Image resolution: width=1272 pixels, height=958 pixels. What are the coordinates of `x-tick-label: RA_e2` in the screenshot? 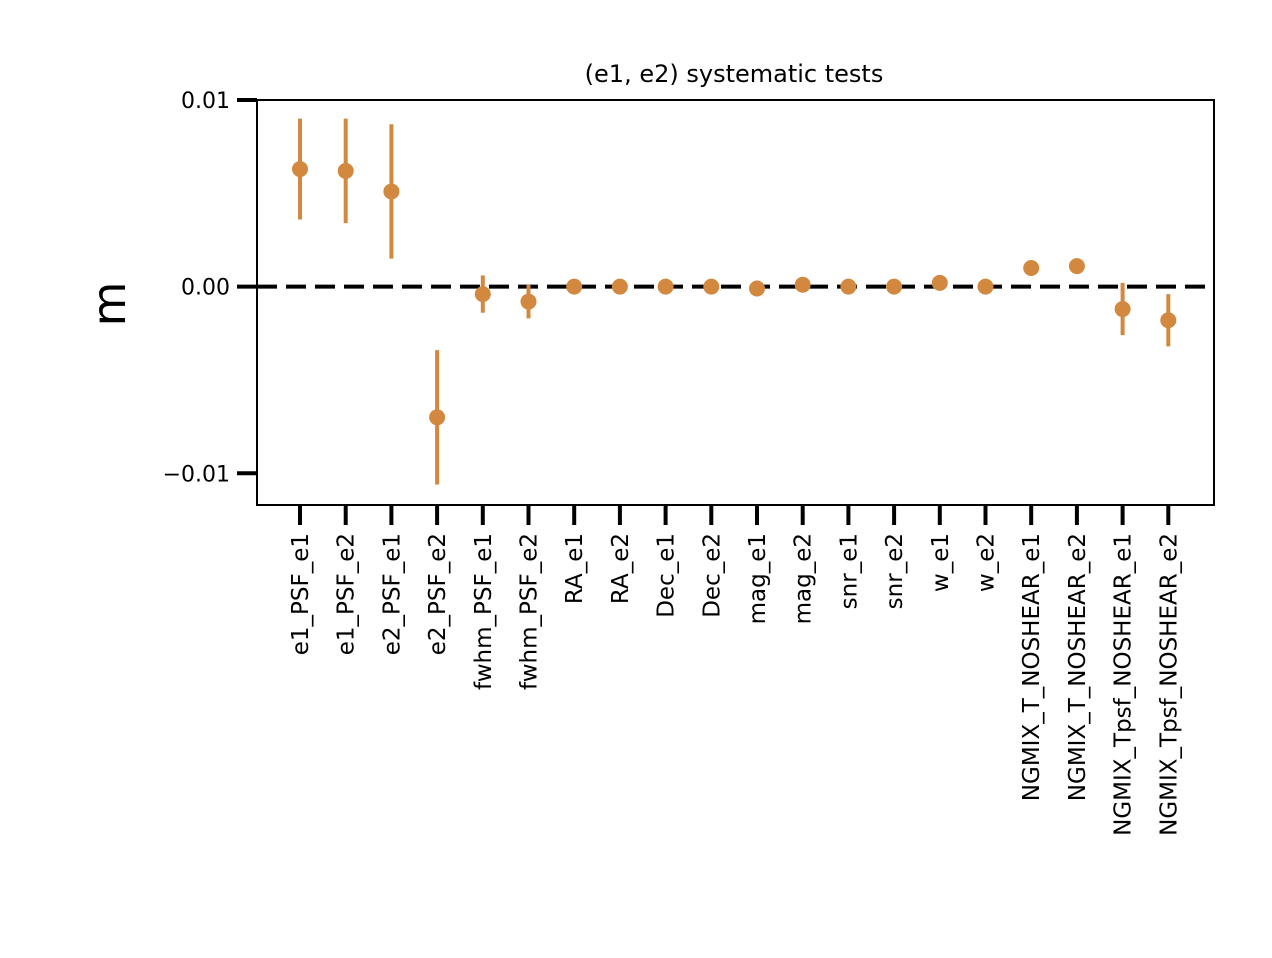 It's located at (621, 568).